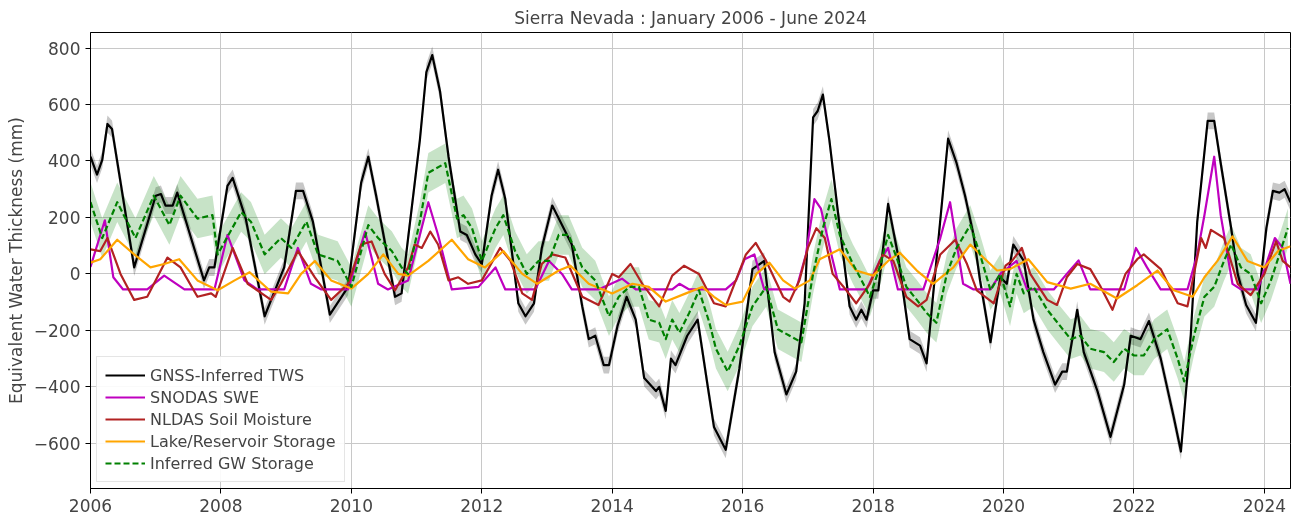 This screenshot has width=1294, height=524. What do you see at coordinates (57, 443) in the screenshot?
I see `y-tick-label: −600` at bounding box center [57, 443].